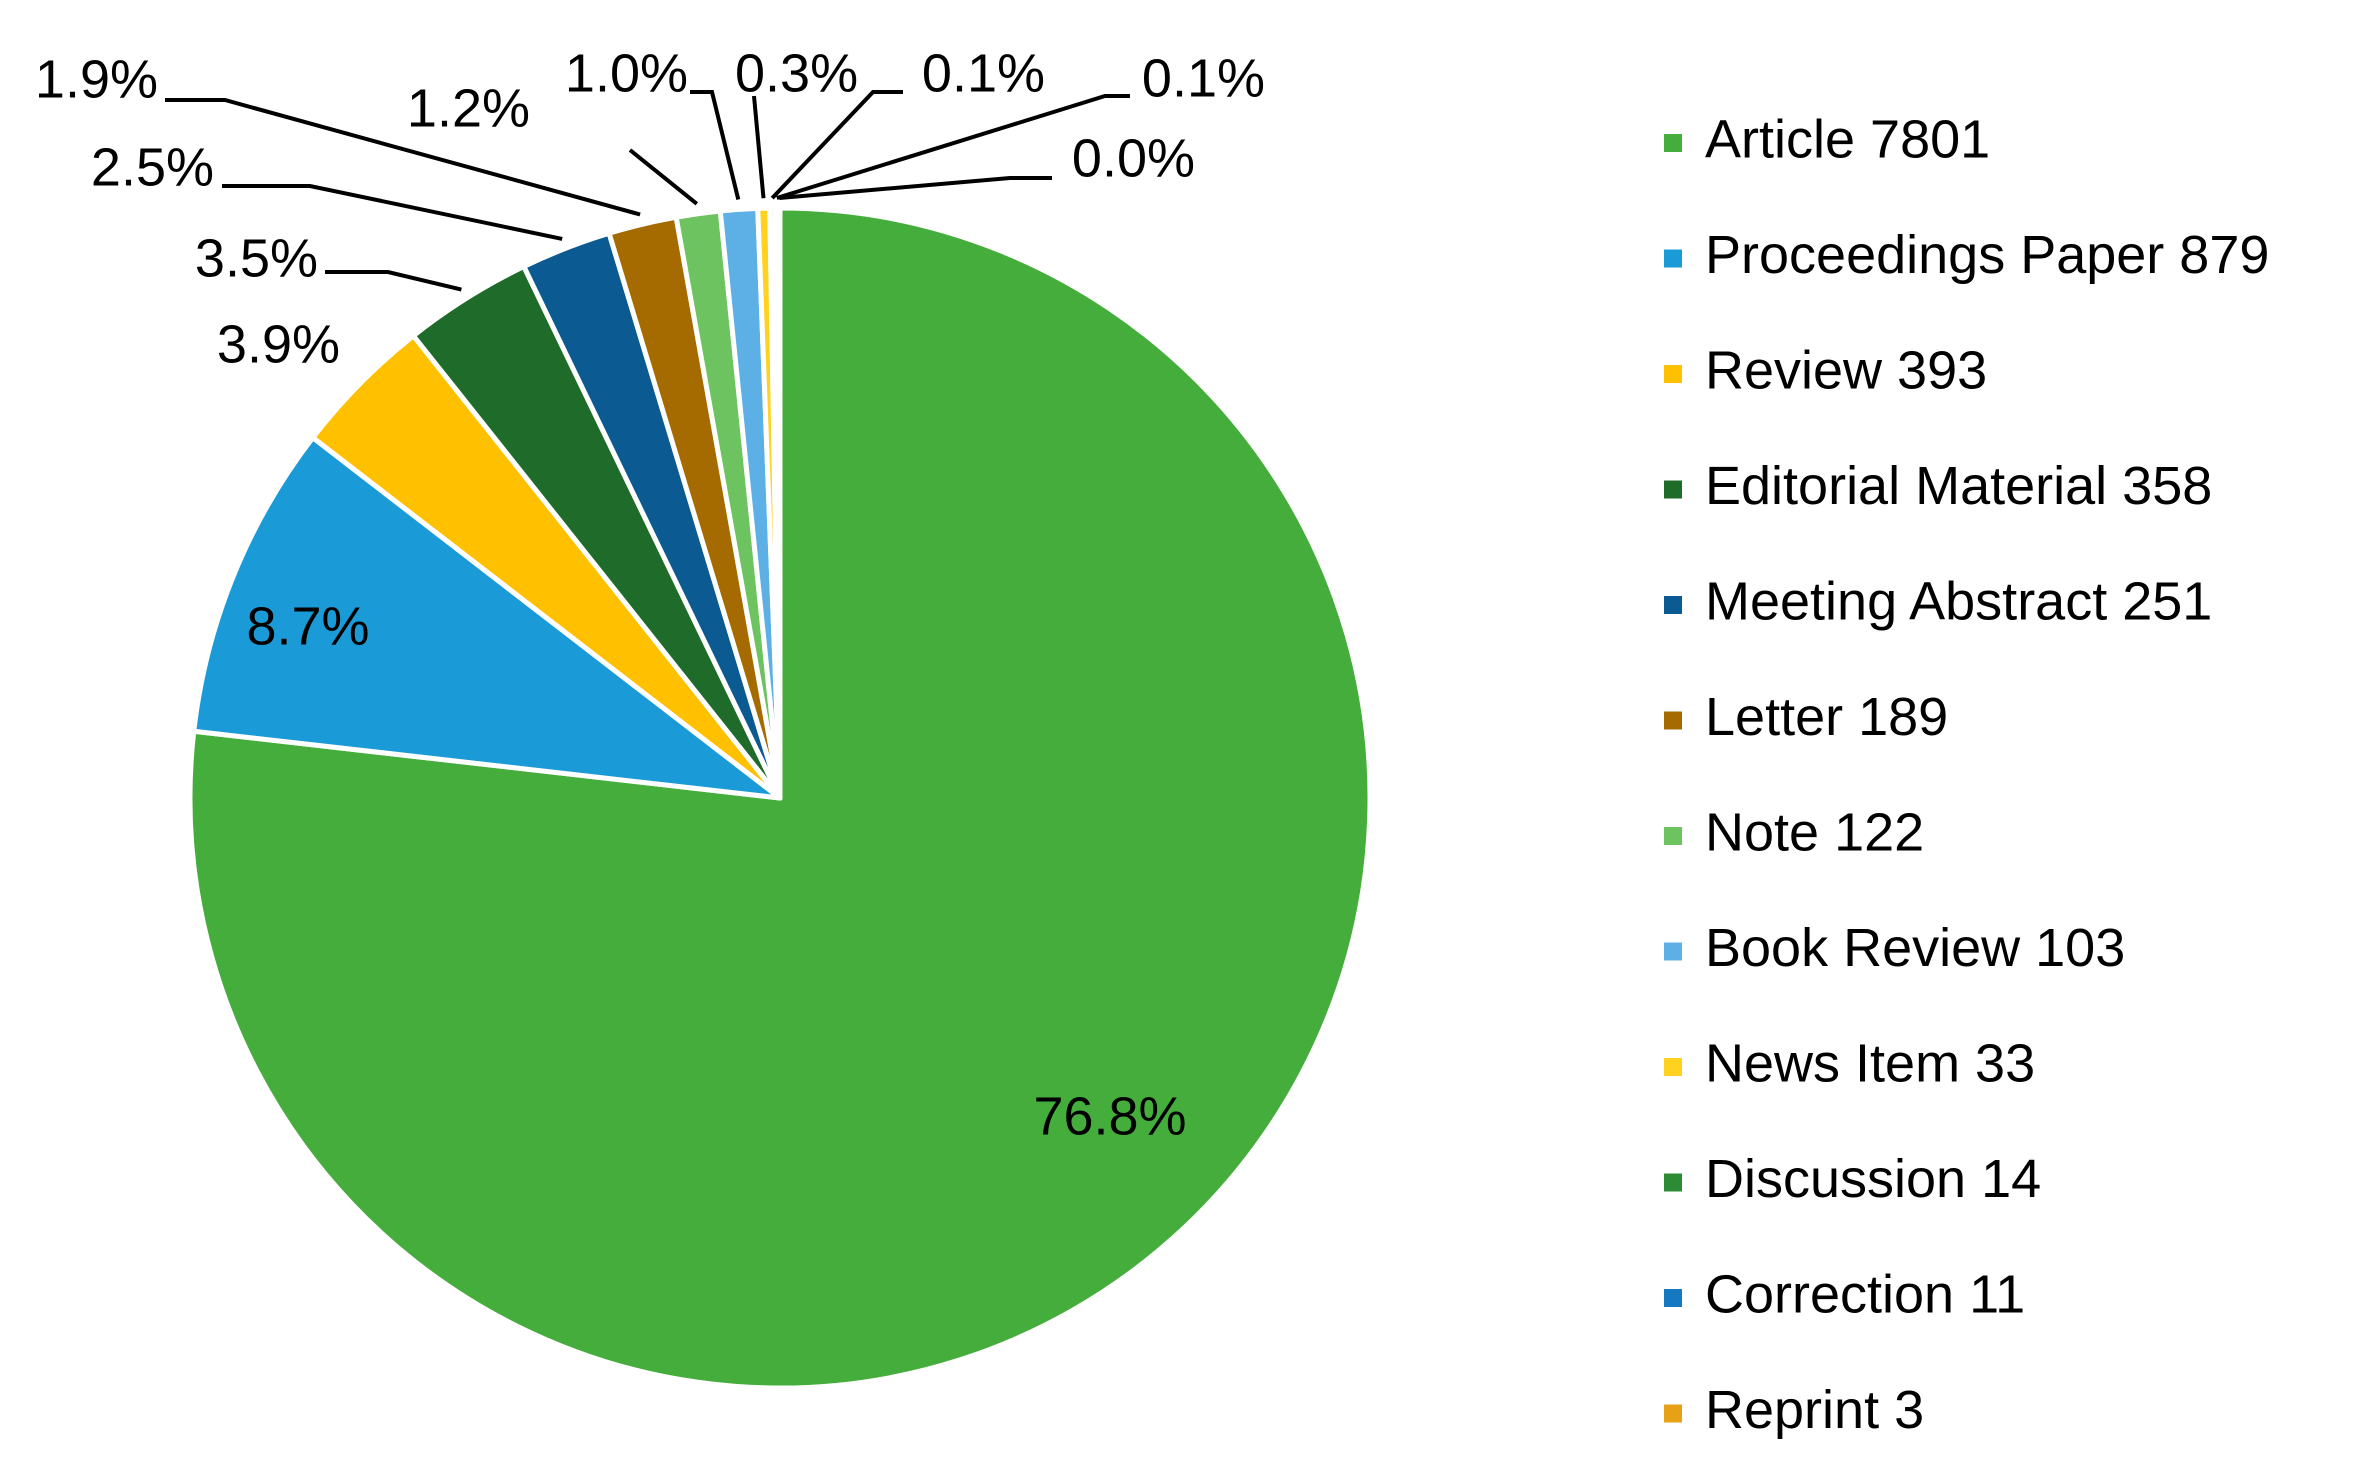  I want to click on legend-item-news-item: News Item 33, so click(1849, 1063).